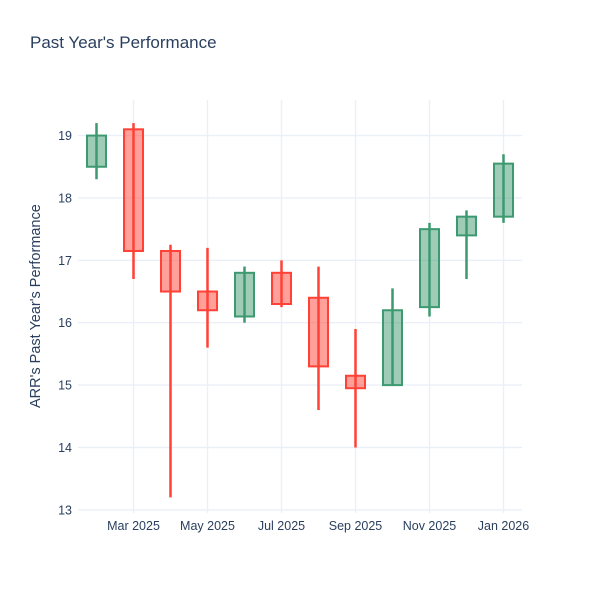 The height and width of the screenshot is (600, 600). I want to click on candle-jun-2025, so click(244, 294).